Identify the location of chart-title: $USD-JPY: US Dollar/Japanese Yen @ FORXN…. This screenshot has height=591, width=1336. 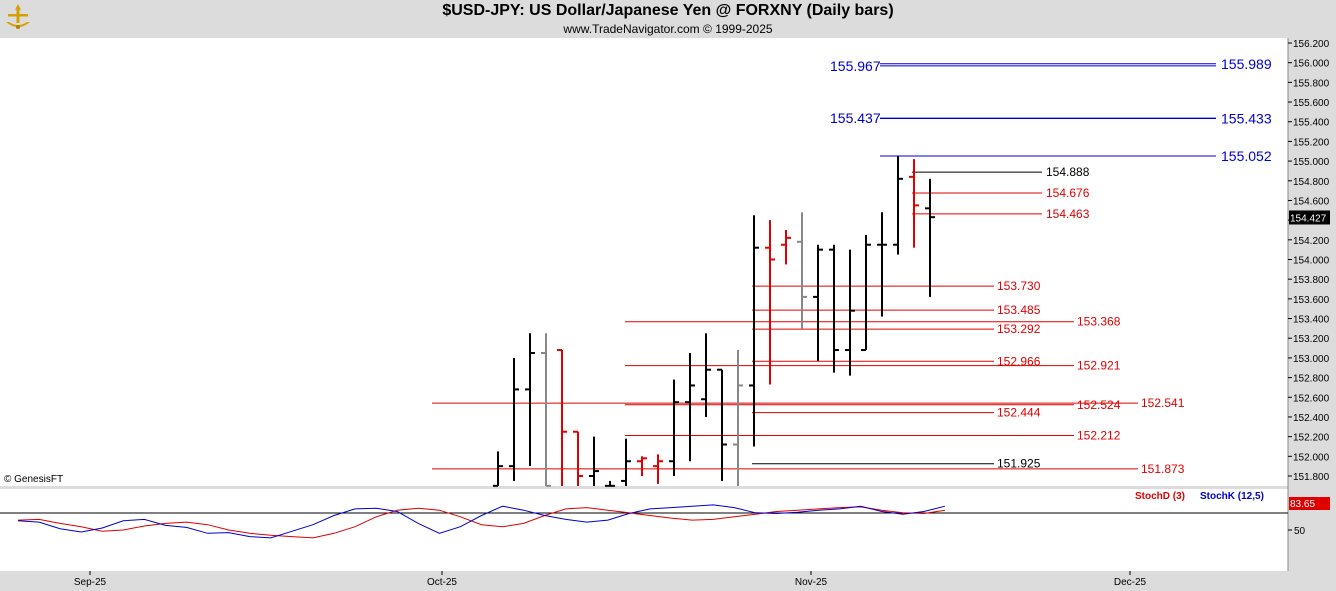
(668, 10).